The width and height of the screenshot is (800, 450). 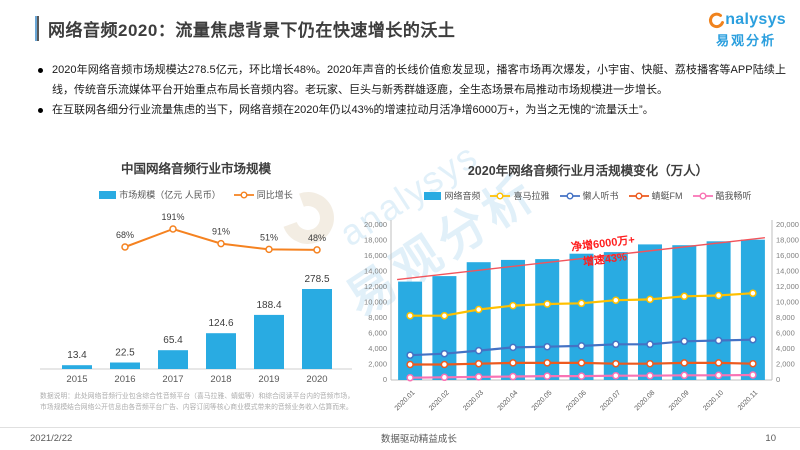 I want to click on svg-text: 68%, so click(x=125, y=235).